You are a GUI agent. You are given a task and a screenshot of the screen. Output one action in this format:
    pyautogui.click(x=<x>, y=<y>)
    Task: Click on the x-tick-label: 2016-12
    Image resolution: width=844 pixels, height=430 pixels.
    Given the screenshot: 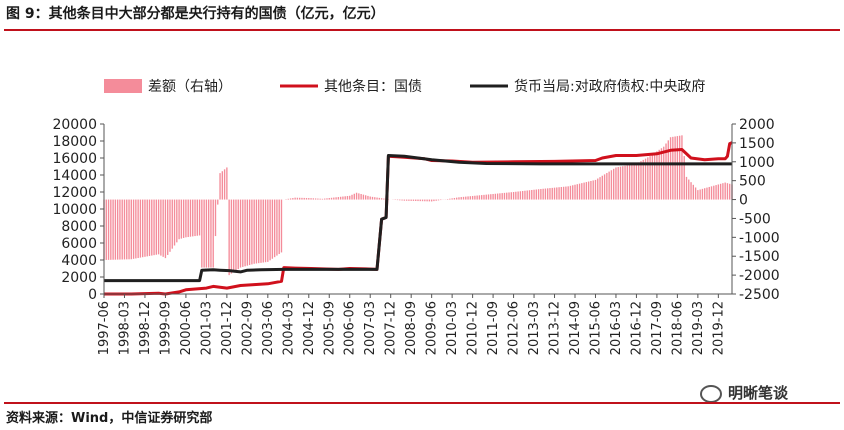 What is the action you would take?
    pyautogui.click(x=636, y=328)
    